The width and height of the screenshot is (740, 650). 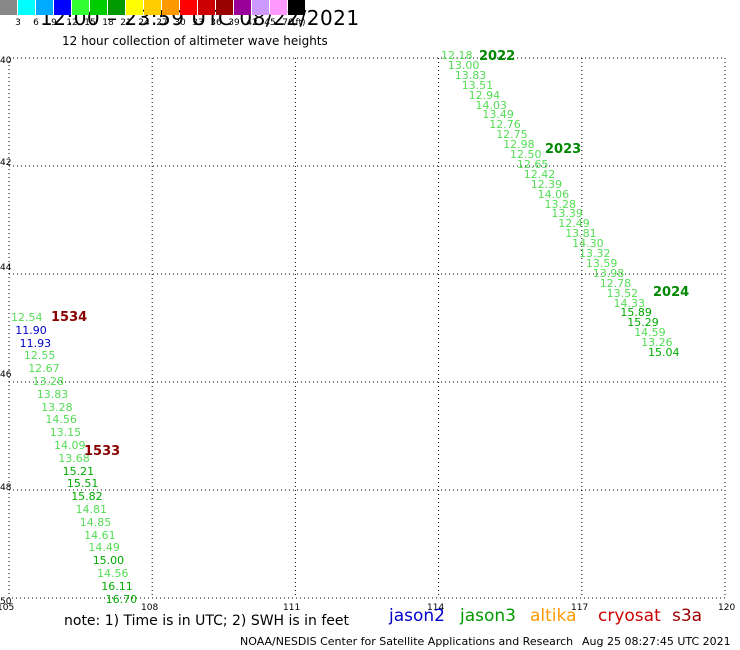 I want to click on legend-label: 24, so click(x=144, y=23).